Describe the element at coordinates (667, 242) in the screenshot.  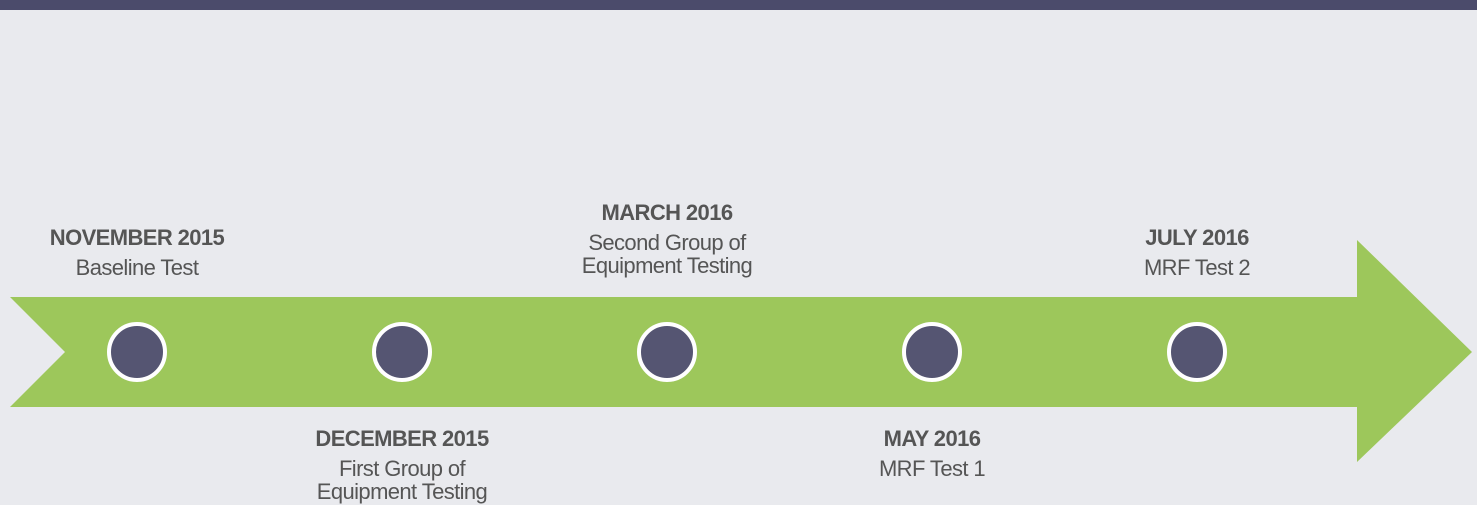
I see `event-description: Second Group of` at that location.